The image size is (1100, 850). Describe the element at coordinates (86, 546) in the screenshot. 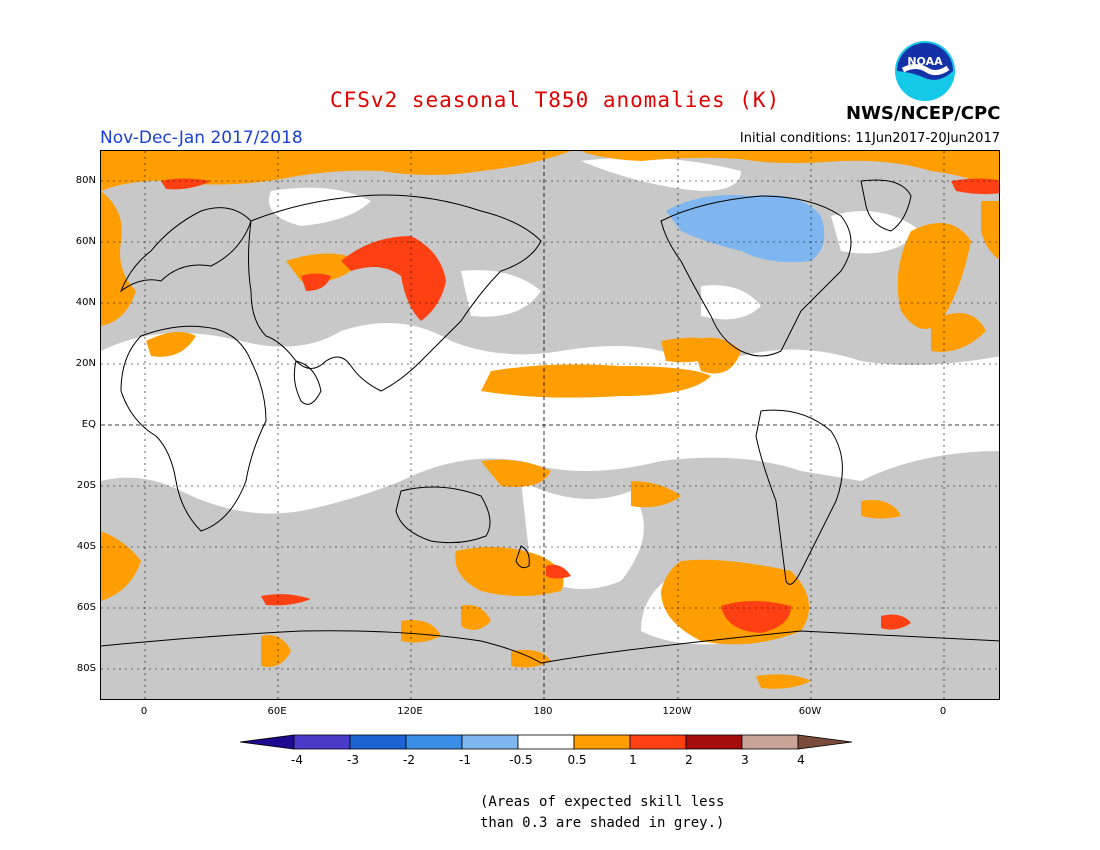

I see `lat-label-40s: 40S` at that location.